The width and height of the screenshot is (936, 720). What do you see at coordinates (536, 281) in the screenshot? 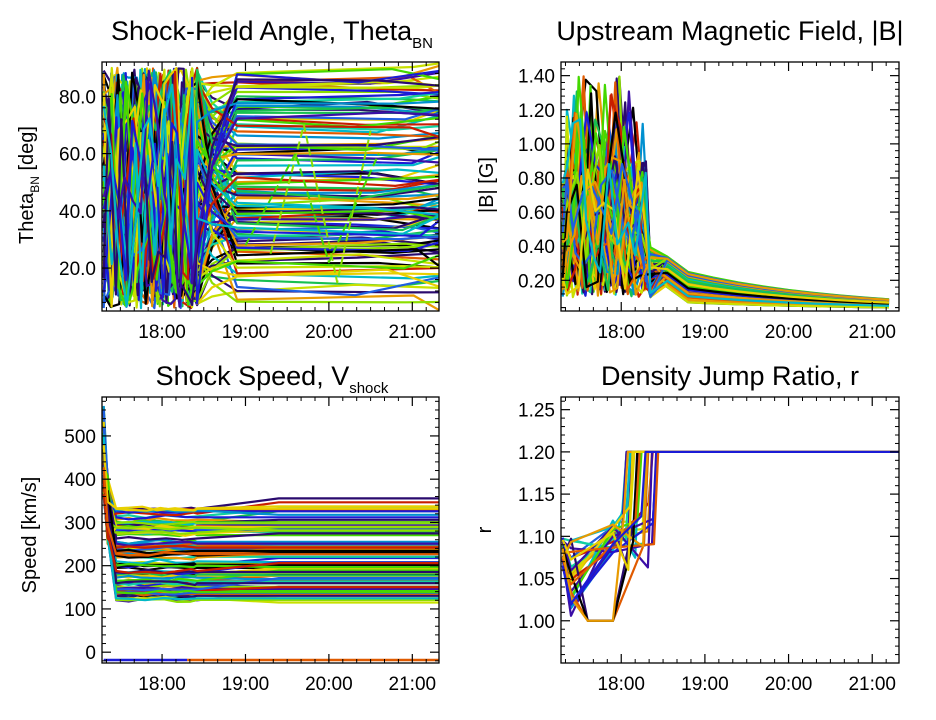
I see `y-tick-label: 0.20` at bounding box center [536, 281].